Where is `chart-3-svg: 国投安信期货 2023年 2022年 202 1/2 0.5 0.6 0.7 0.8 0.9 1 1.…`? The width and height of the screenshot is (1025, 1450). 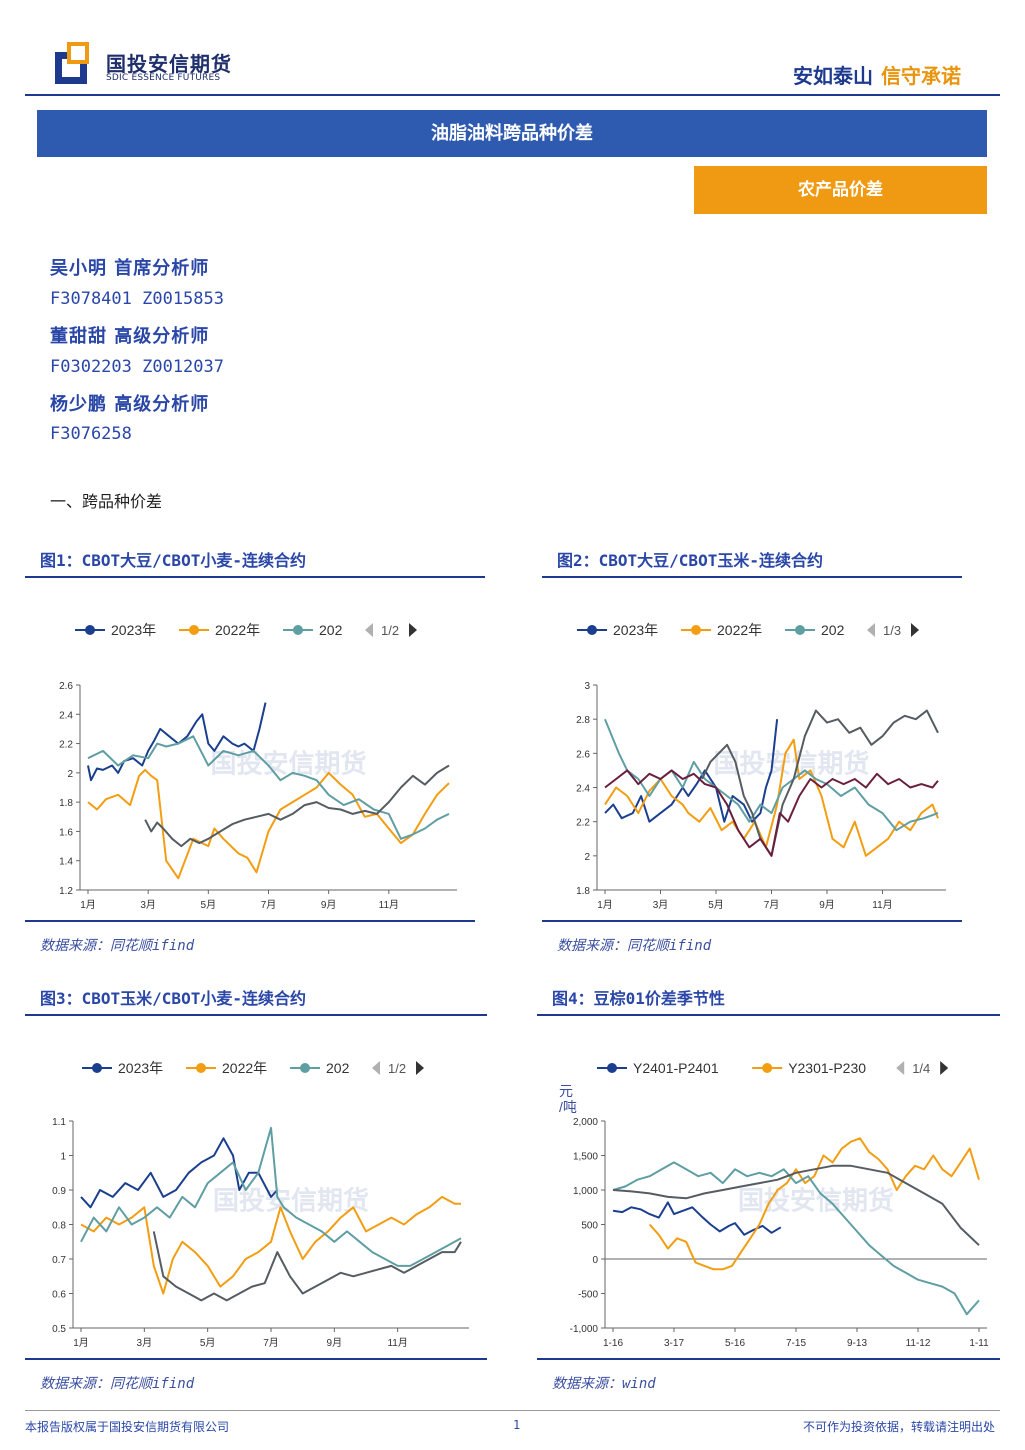
chart-3-svg: 国投安信期货 2023年 2022年 202 1/2 0.5 0.6 0.7 0.8 0.9 1 1.… is located at coordinates (260, 1204).